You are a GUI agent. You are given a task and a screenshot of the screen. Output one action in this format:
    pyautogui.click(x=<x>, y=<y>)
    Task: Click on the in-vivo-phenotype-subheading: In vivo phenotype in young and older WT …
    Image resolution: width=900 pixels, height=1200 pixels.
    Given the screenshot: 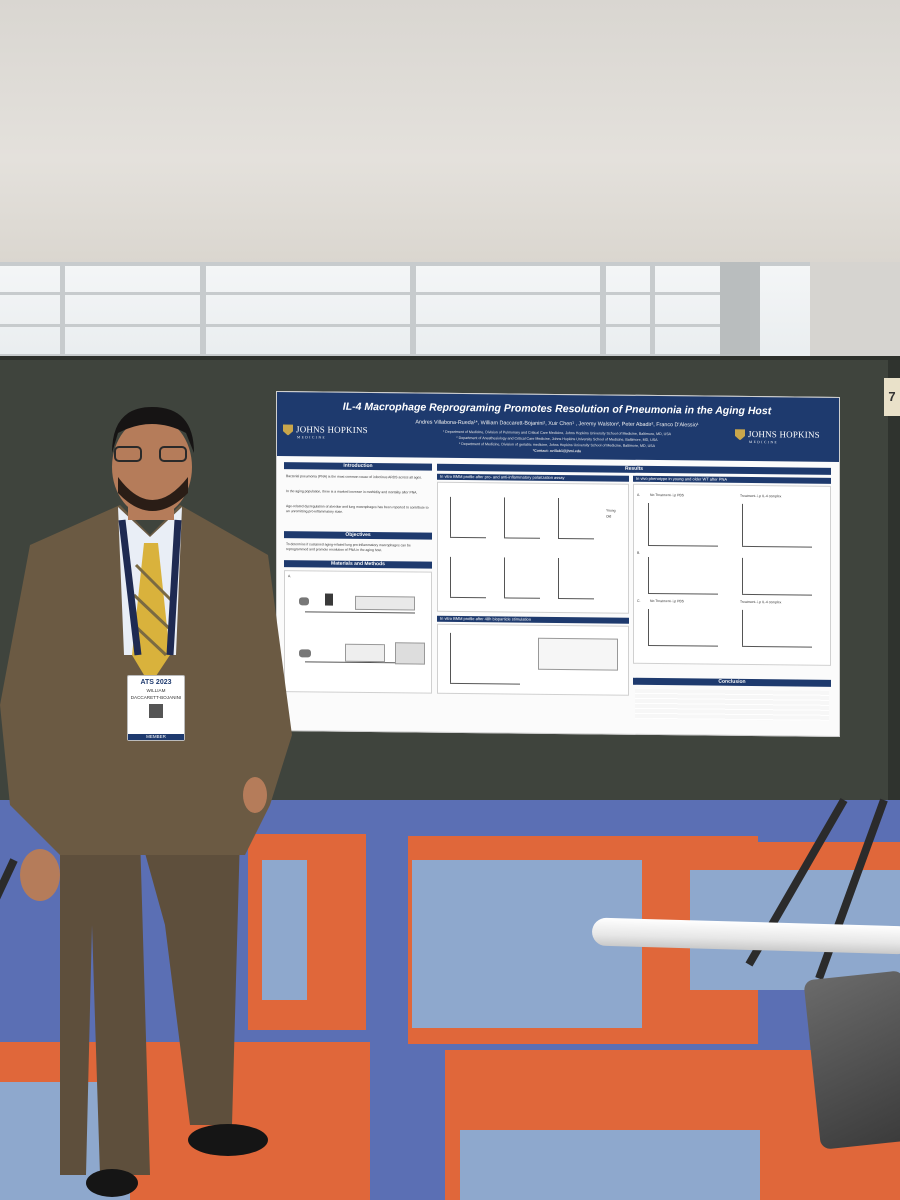 What is the action you would take?
    pyautogui.click(x=732, y=479)
    